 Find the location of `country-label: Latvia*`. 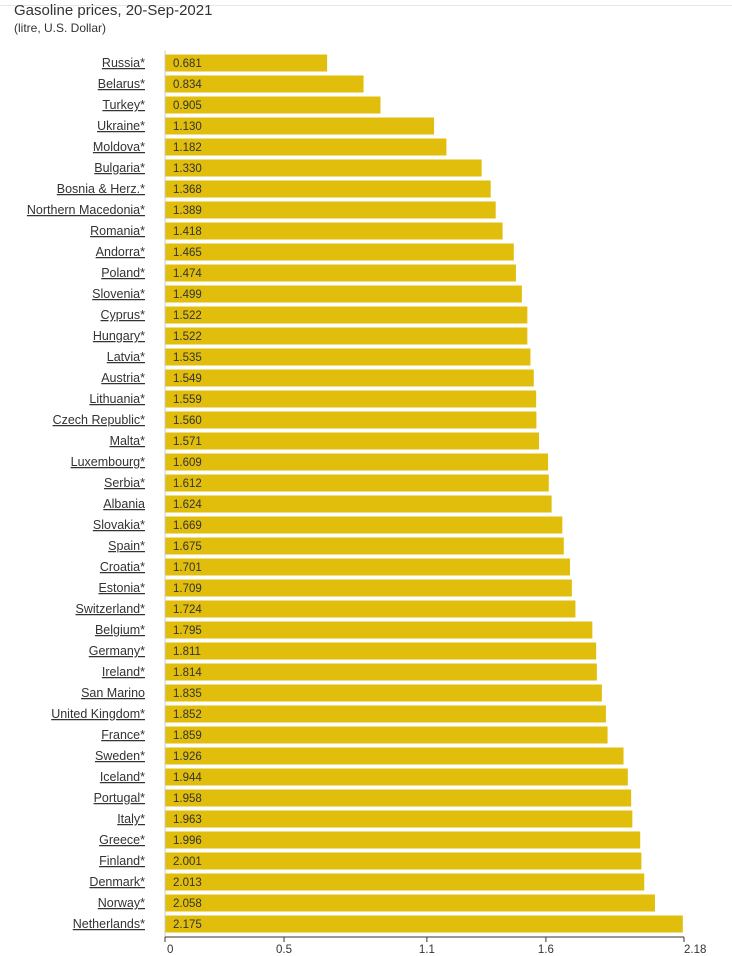

country-label: Latvia* is located at coordinates (126, 357).